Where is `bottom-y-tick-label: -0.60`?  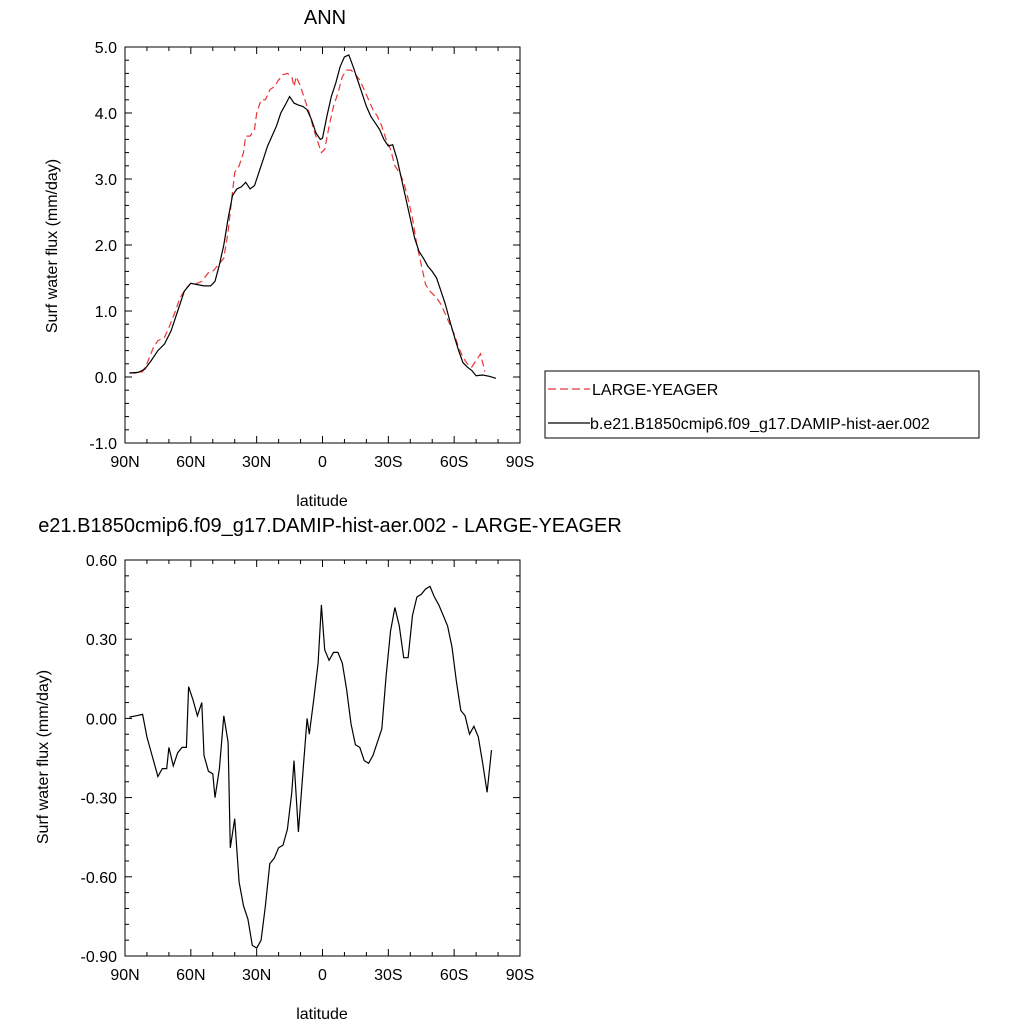 bottom-y-tick-label: -0.60 is located at coordinates (99, 878).